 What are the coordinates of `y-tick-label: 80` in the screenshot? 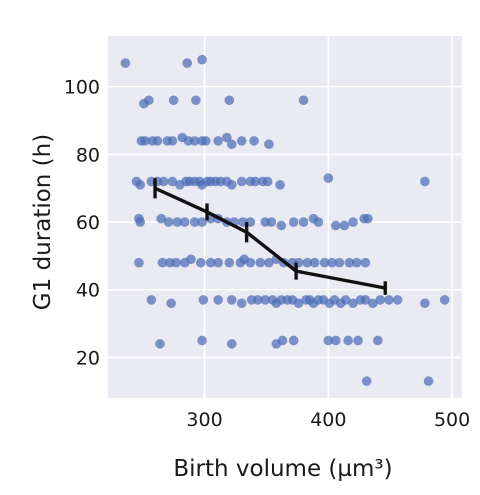 It's located at (88, 155).